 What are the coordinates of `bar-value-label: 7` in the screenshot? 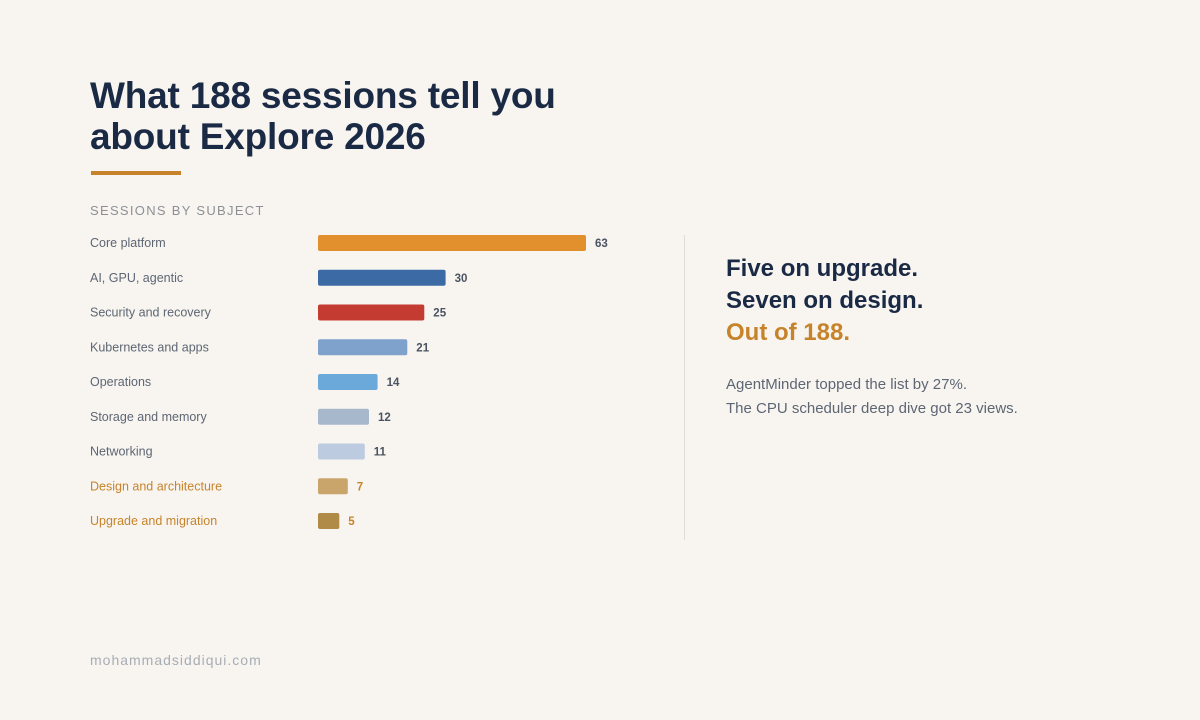 It's located at (360, 487).